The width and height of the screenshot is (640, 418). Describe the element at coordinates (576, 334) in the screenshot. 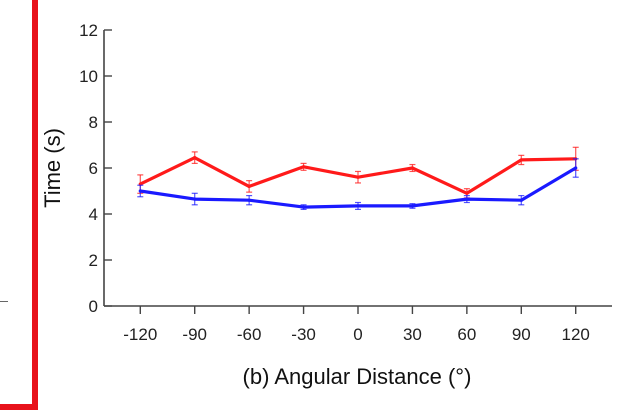

I see `x-tick-label: 120` at that location.